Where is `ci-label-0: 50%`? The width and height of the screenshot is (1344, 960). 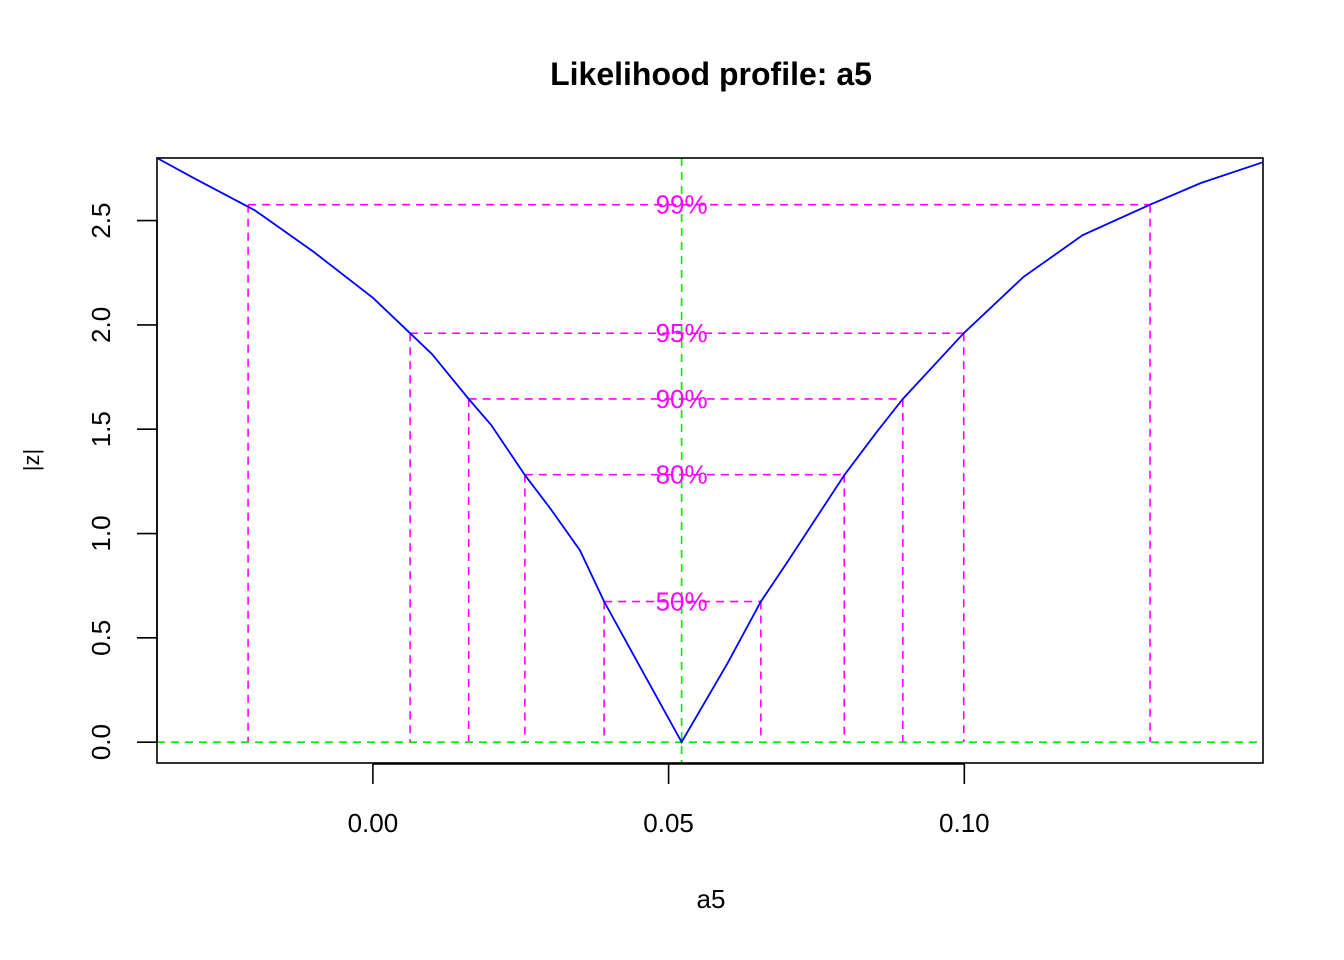 ci-label-0: 50% is located at coordinates (682, 602).